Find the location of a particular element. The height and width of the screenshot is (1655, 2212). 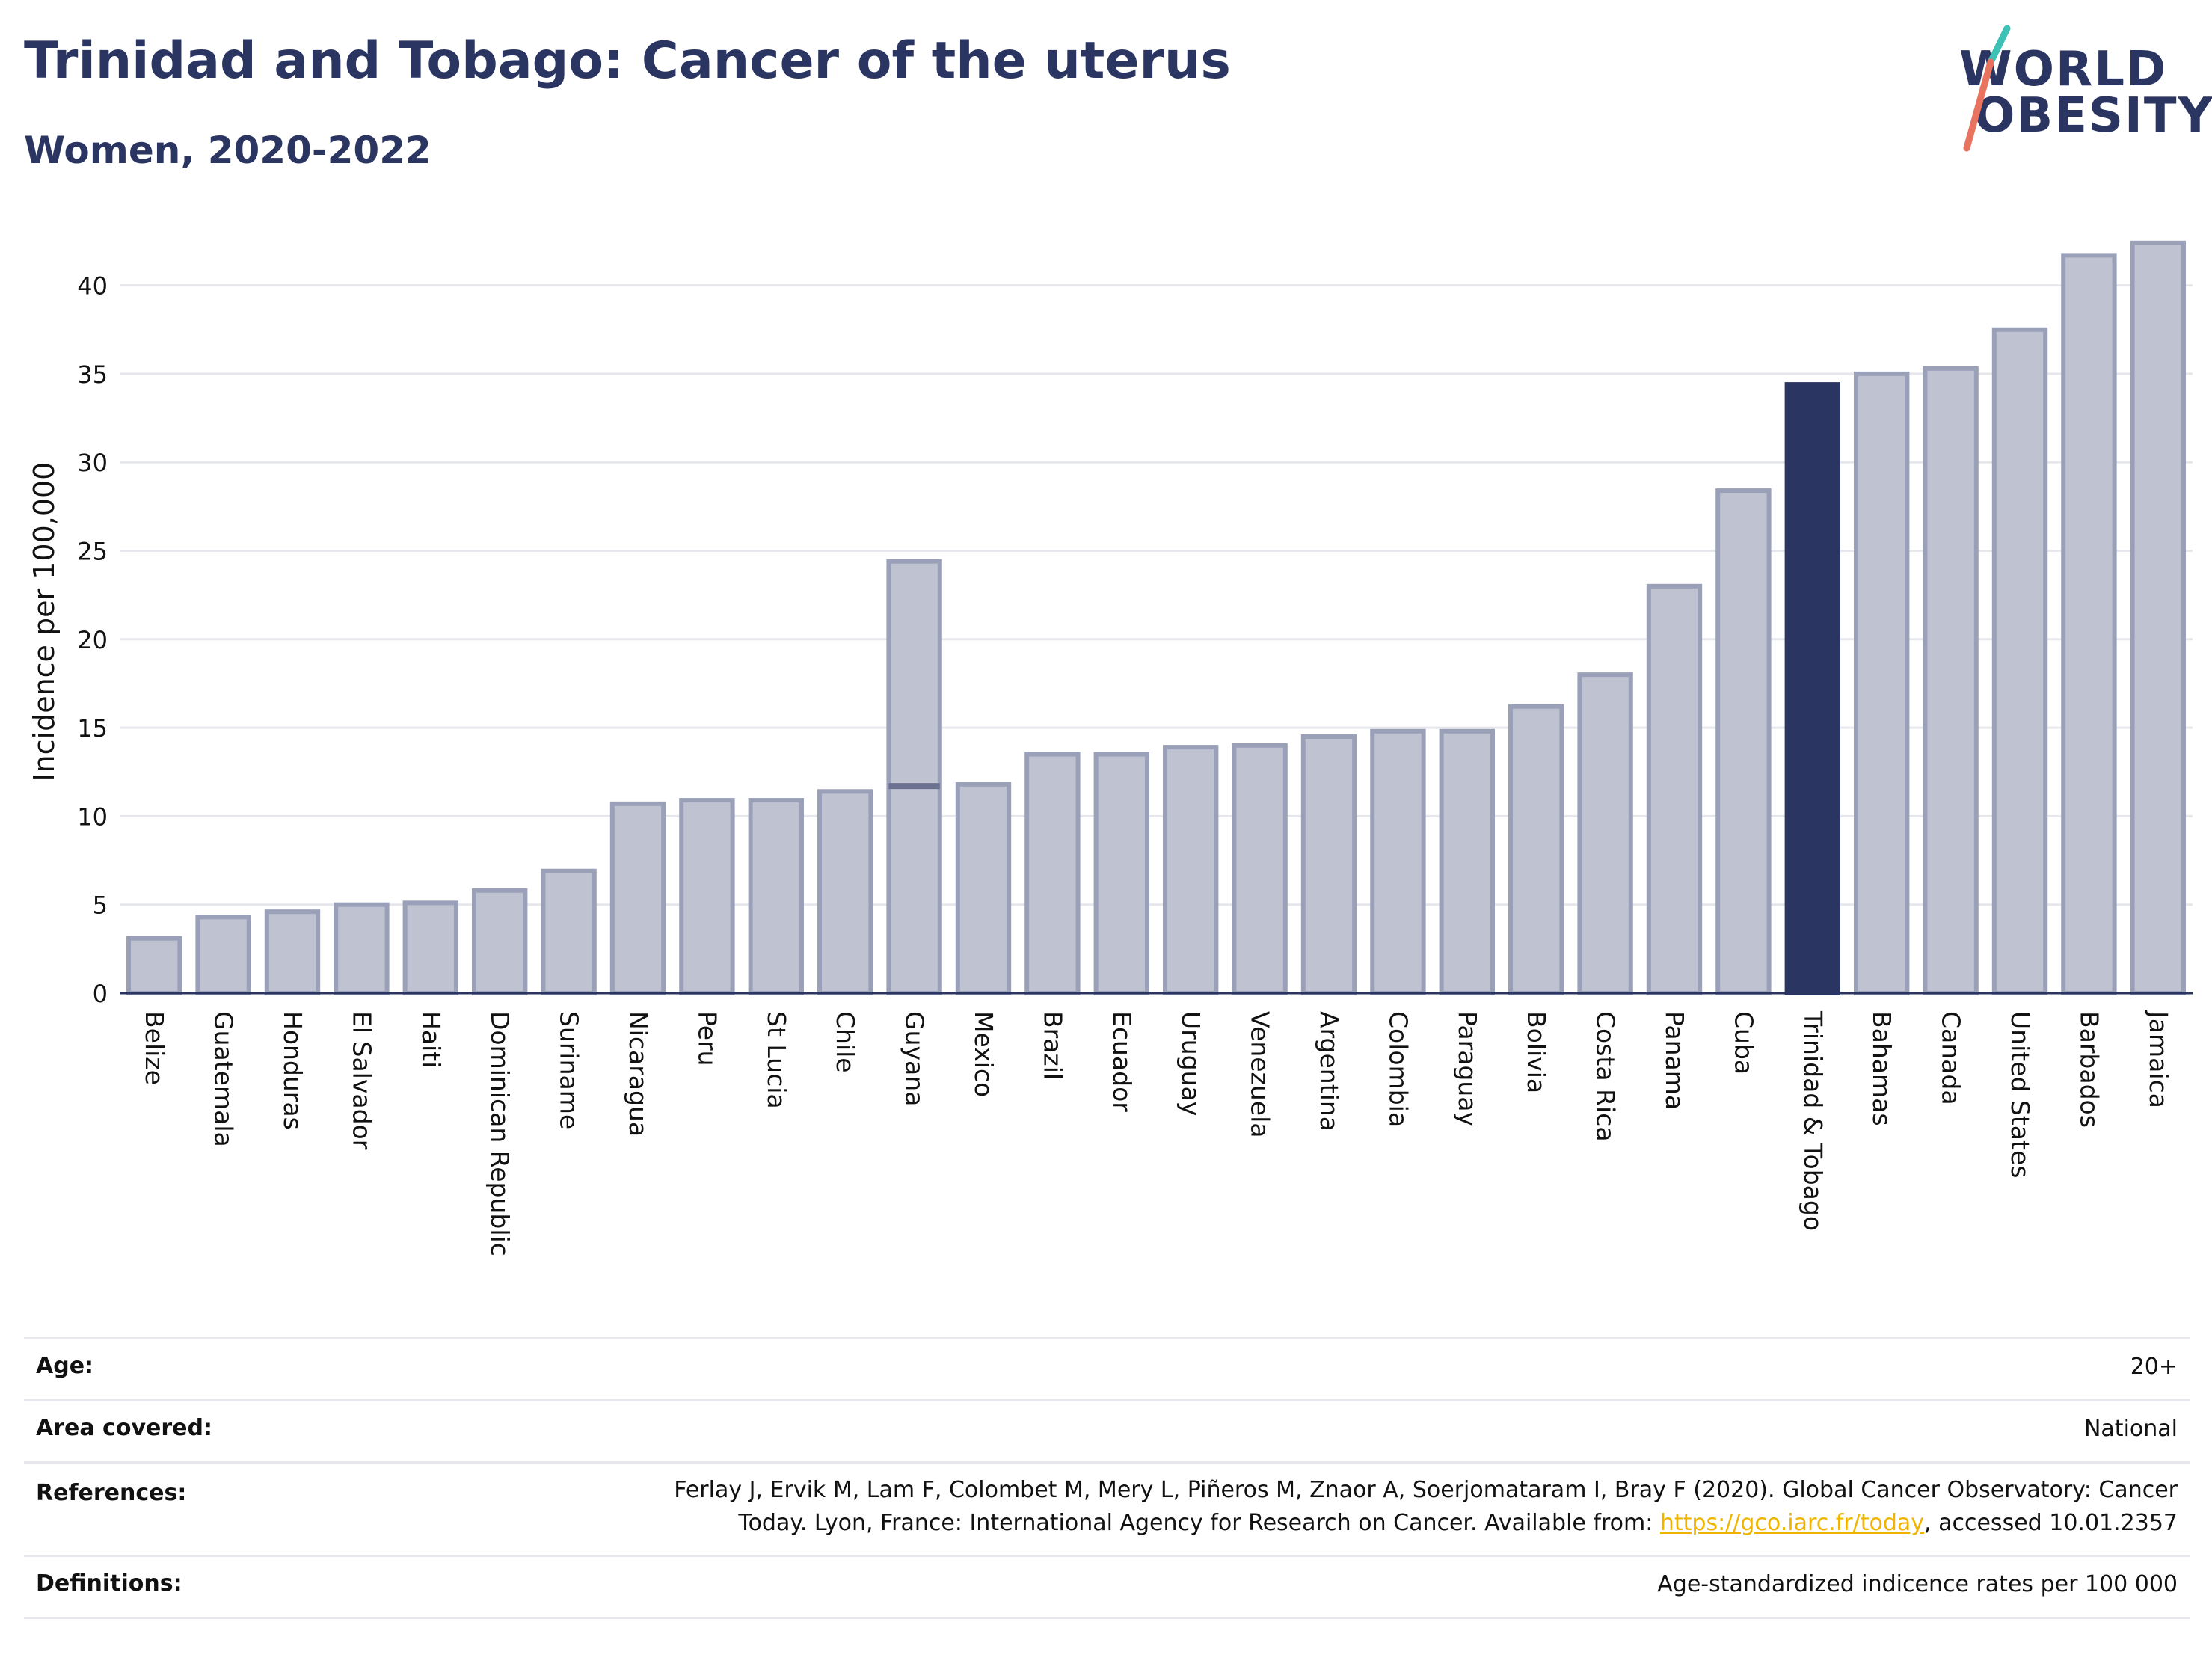

y-axis-ticks: 0 5 10 15 20 25 30 35 40 is located at coordinates (92, 640).